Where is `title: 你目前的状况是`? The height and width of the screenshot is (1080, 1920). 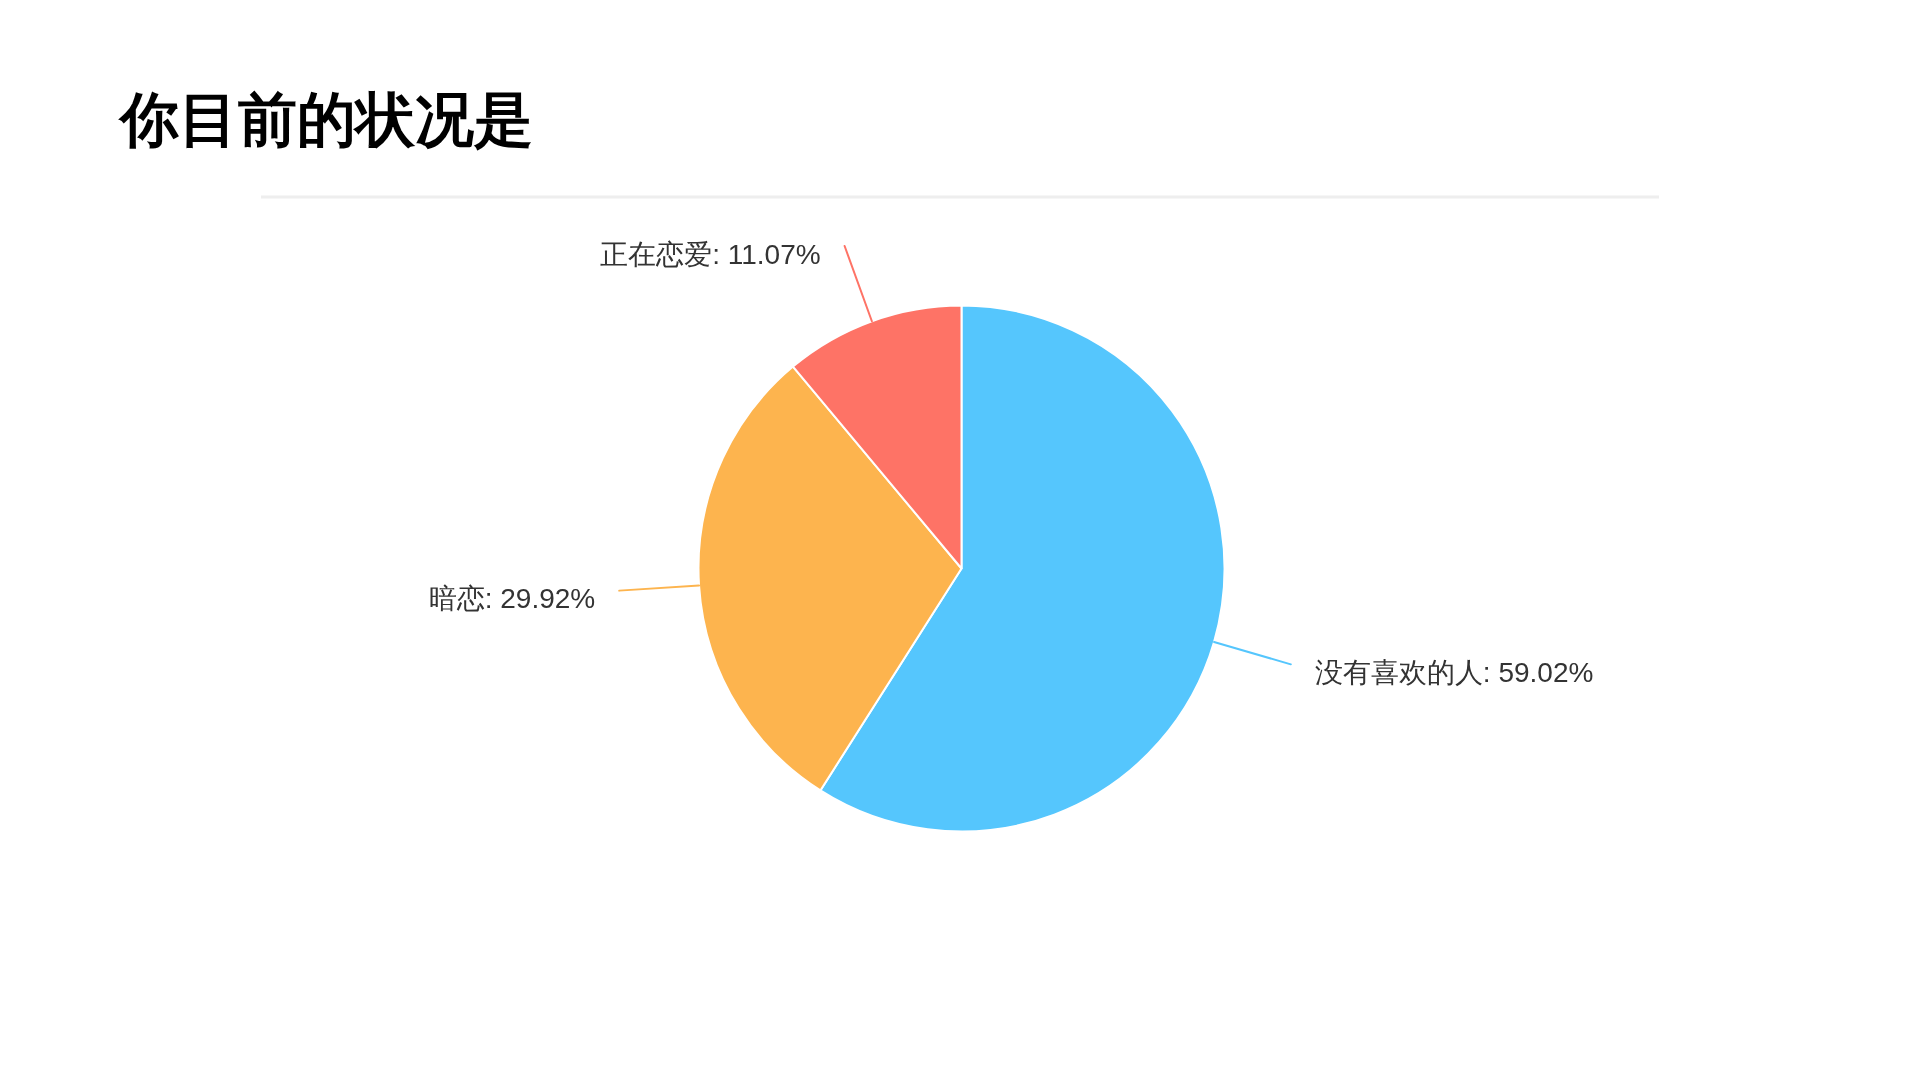
title: 你目前的状况是 is located at coordinates (326, 120).